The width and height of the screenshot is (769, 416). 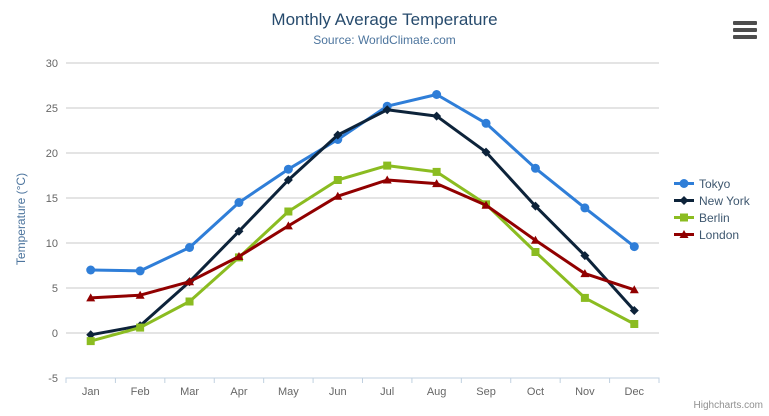 What do you see at coordinates (140, 392) in the screenshot?
I see `x-axis-label: Feb` at bounding box center [140, 392].